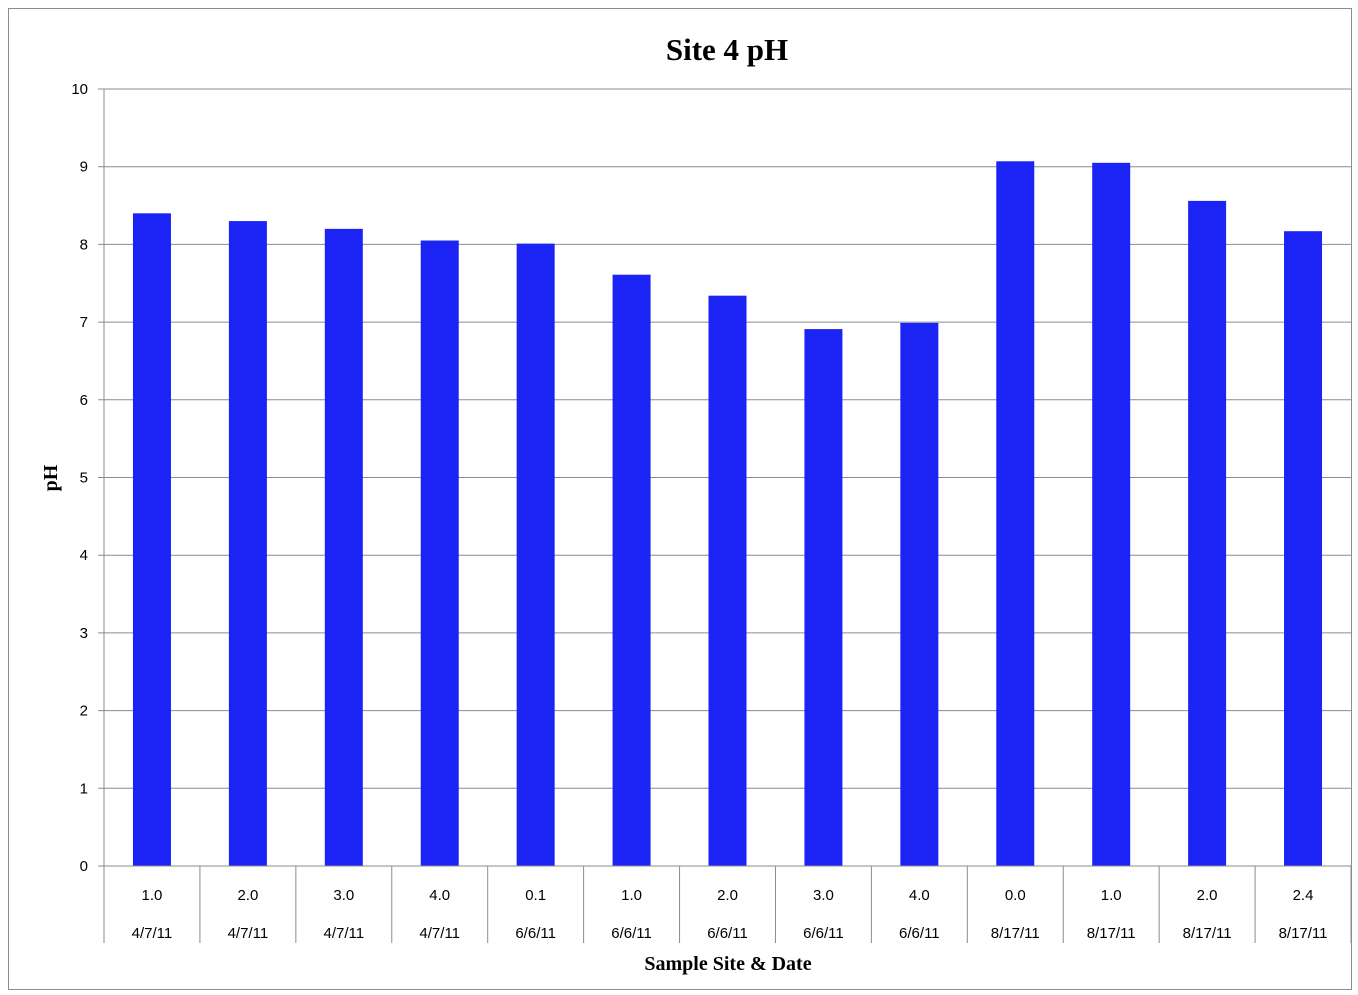  I want to click on y-tick-label: 3, so click(84, 633).